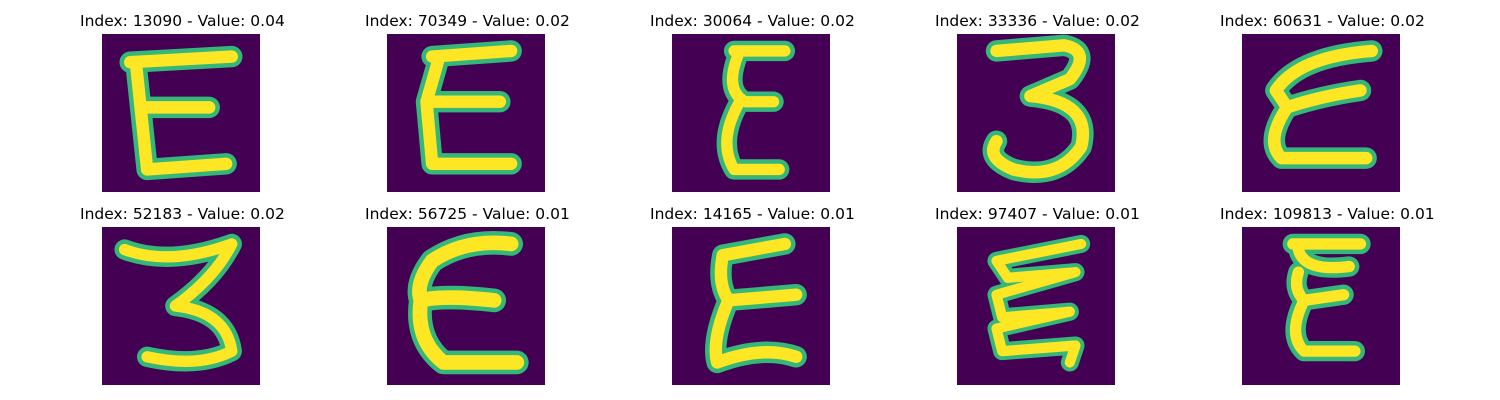 Image resolution: width=1500 pixels, height=400 pixels. I want to click on panel-title: Index: 52183 - Value: 0.02, so click(182, 214).